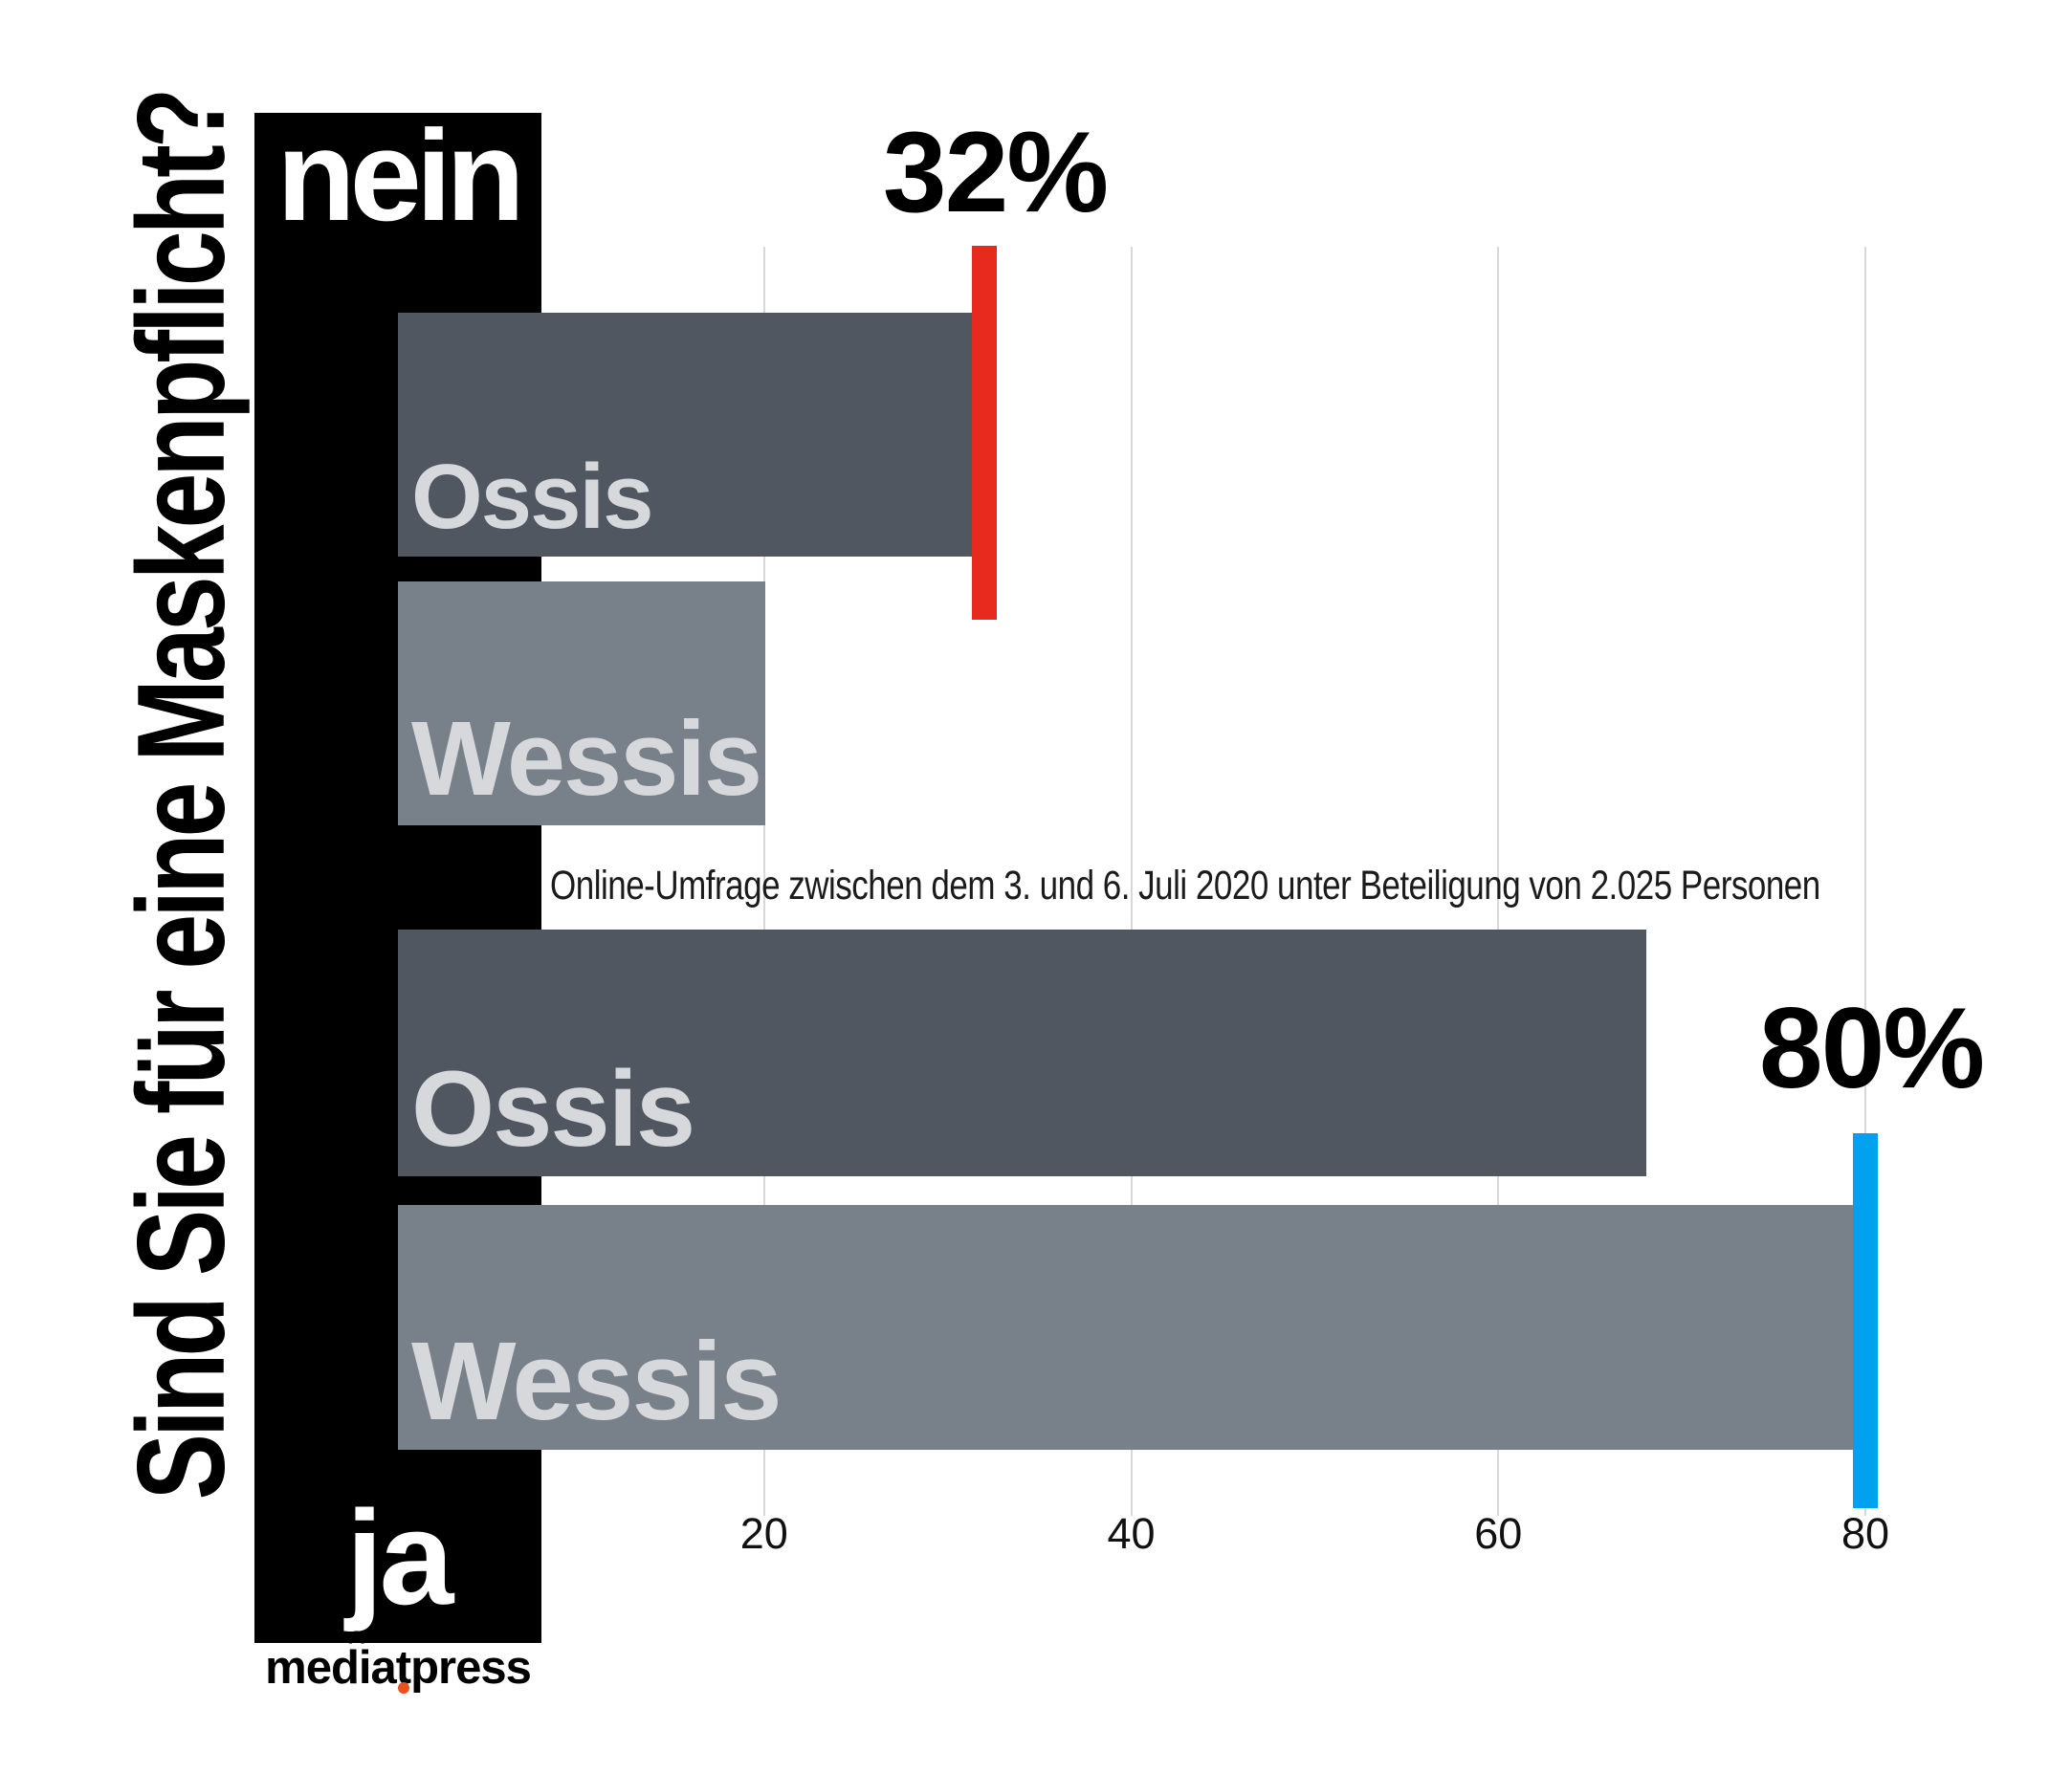 Image resolution: width=2072 pixels, height=1774 pixels. I want to click on logo-dot-icon, so click(403, 1688).